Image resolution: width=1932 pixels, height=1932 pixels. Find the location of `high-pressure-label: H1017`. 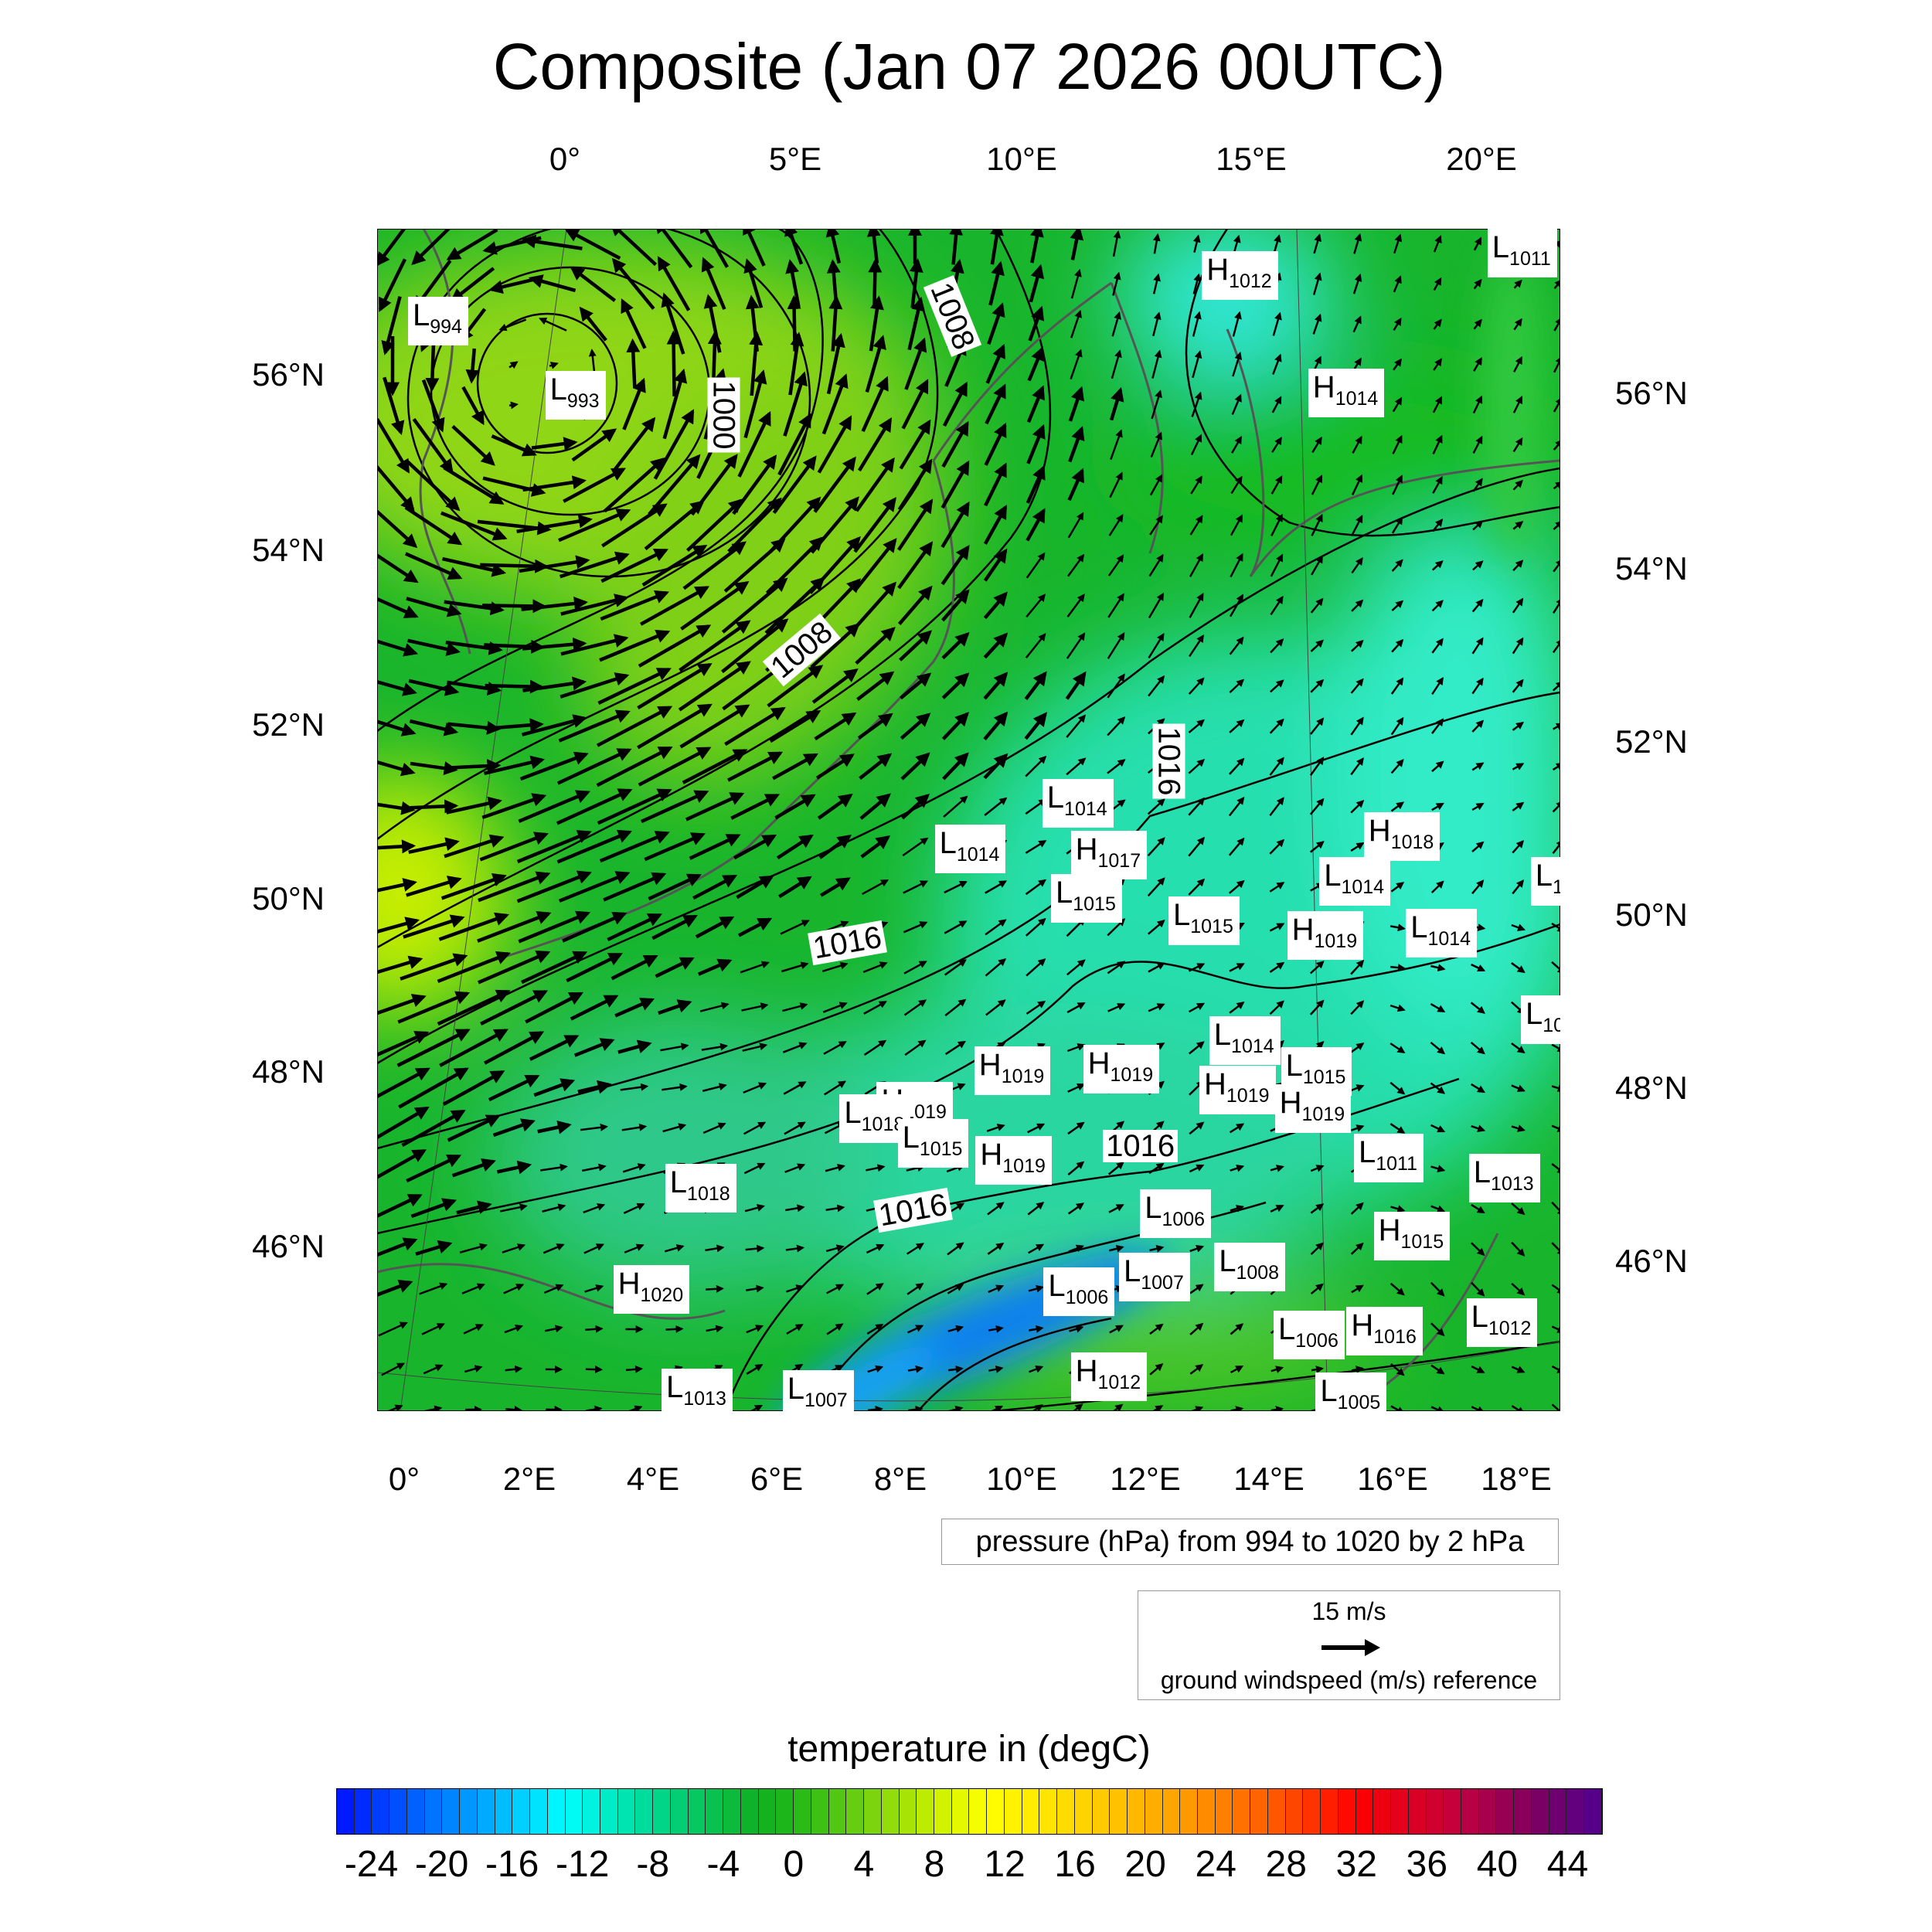

high-pressure-label: H1017 is located at coordinates (1109, 856).